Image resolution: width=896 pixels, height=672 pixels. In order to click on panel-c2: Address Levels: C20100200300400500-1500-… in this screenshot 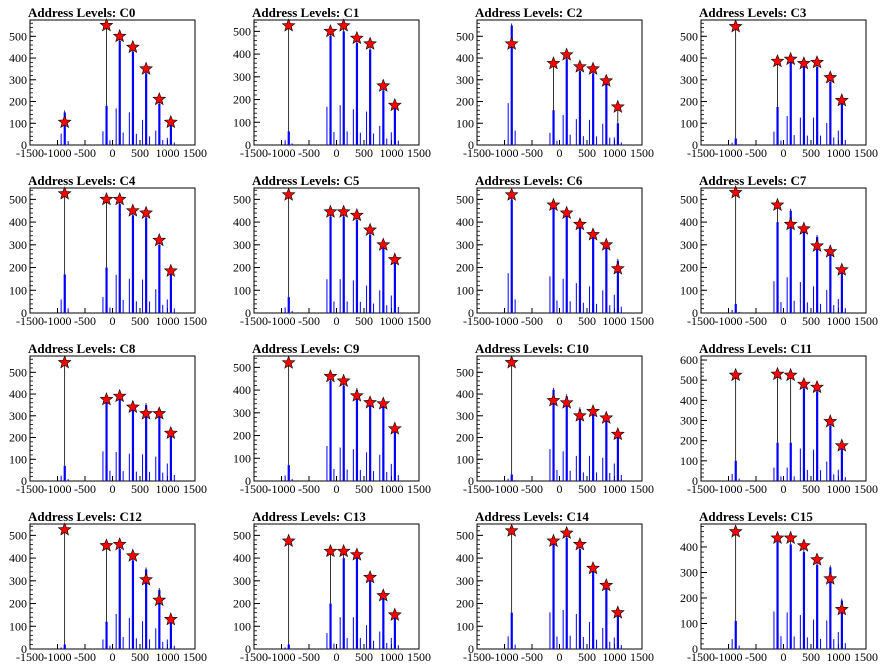, I will do `click(555, 82)`.